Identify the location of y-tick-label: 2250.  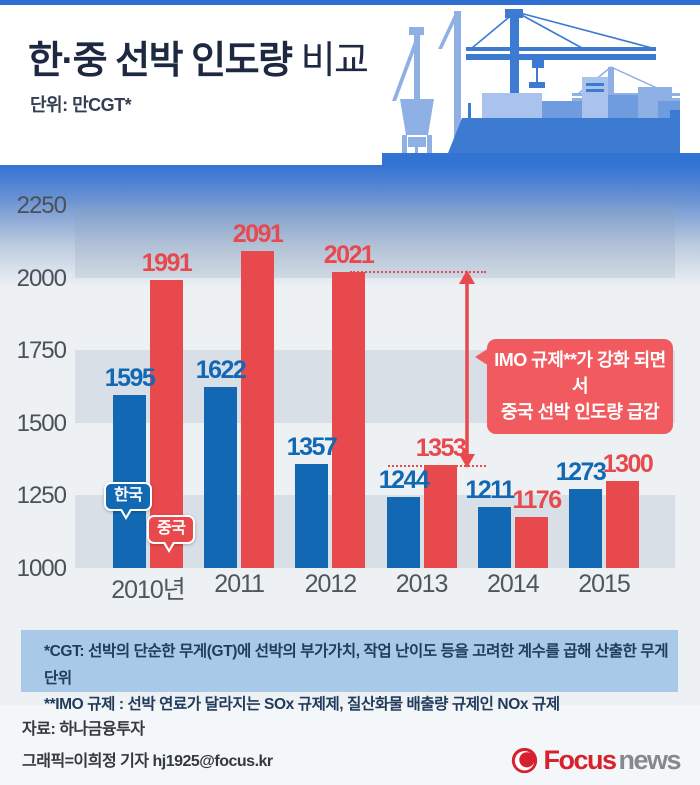
(41, 205).